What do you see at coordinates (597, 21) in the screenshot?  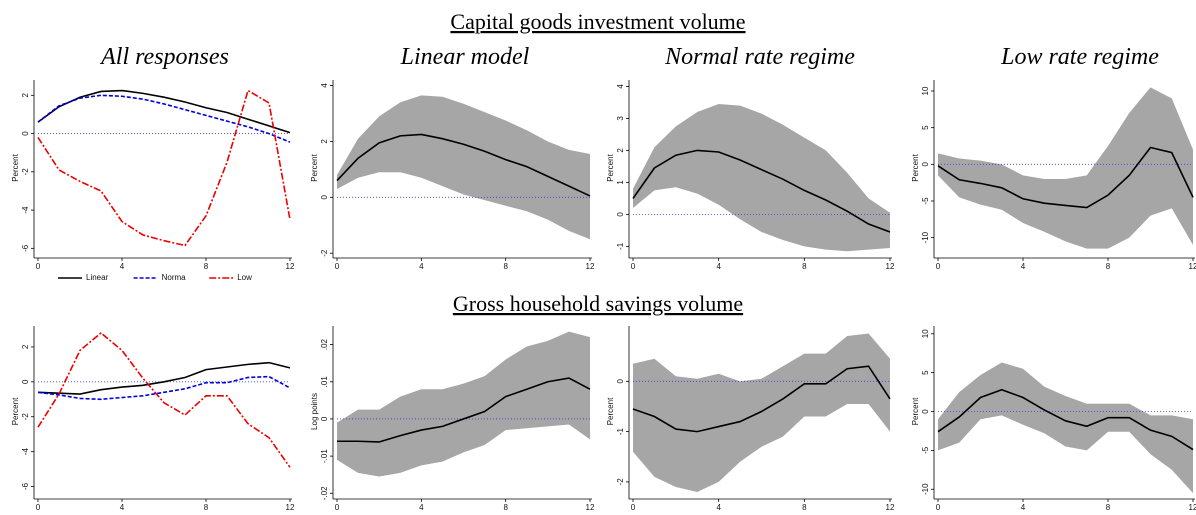 I see `row-title: Capital goods investment volume` at bounding box center [597, 21].